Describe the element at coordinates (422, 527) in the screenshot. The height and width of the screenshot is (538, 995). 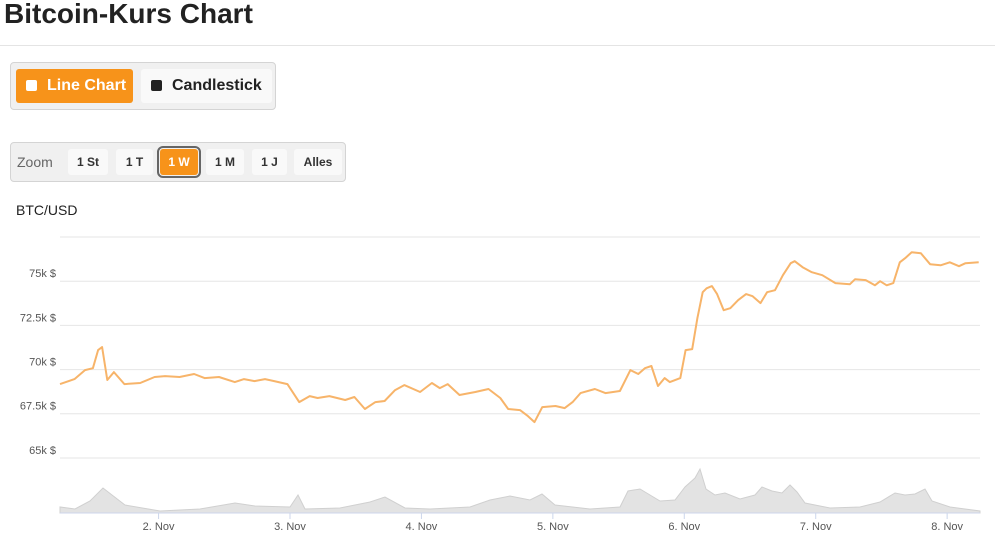
I see `x-tick-label: 4. Nov` at that location.